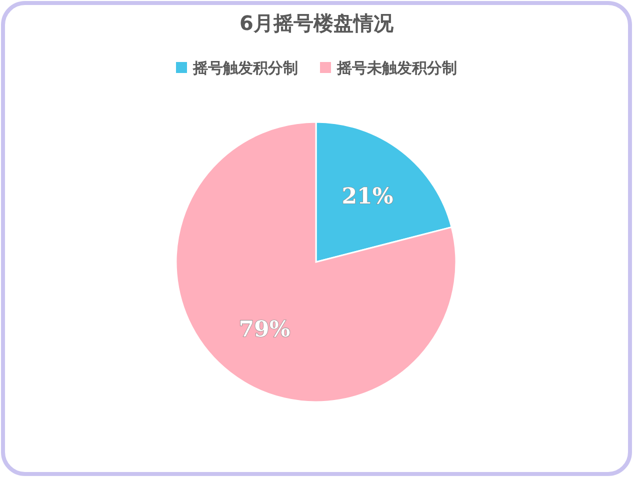 This screenshot has width=633, height=477. Describe the element at coordinates (264, 329) in the screenshot. I see `data-label: 79%` at that location.